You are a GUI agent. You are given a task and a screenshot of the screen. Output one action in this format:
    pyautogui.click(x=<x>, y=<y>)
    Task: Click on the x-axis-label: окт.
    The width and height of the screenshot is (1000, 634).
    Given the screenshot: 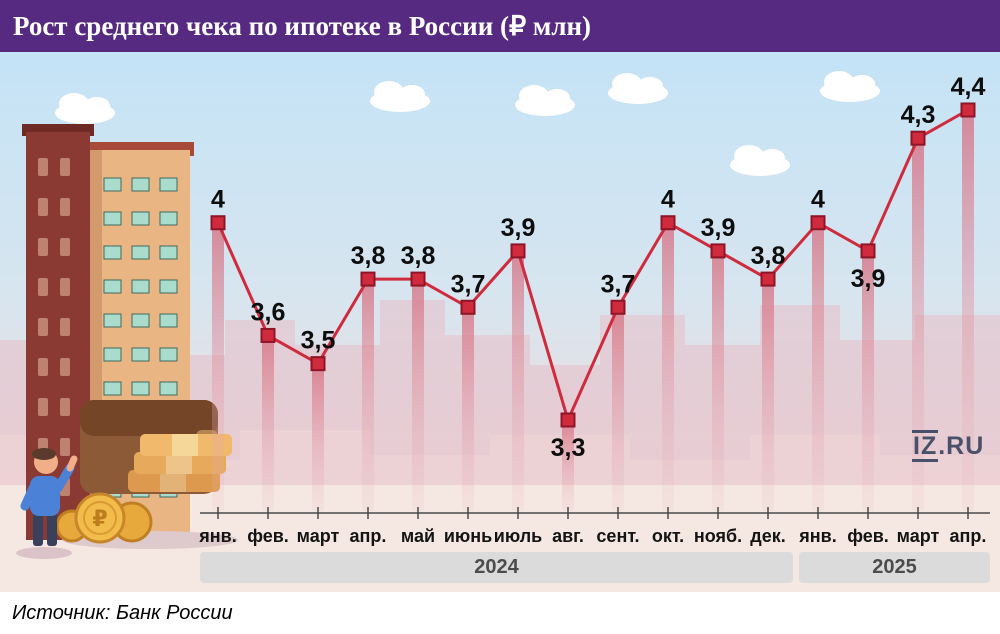 What is the action you would take?
    pyautogui.click(x=668, y=536)
    